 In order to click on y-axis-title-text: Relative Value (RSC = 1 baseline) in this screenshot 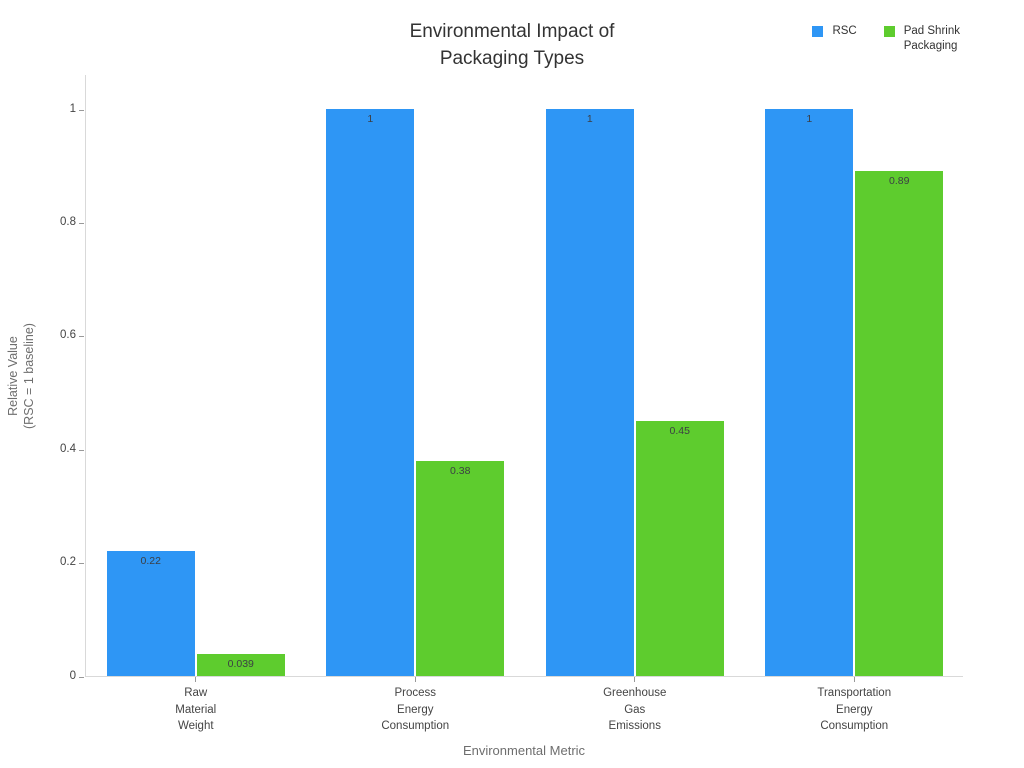, I will do `click(21, 376)`.